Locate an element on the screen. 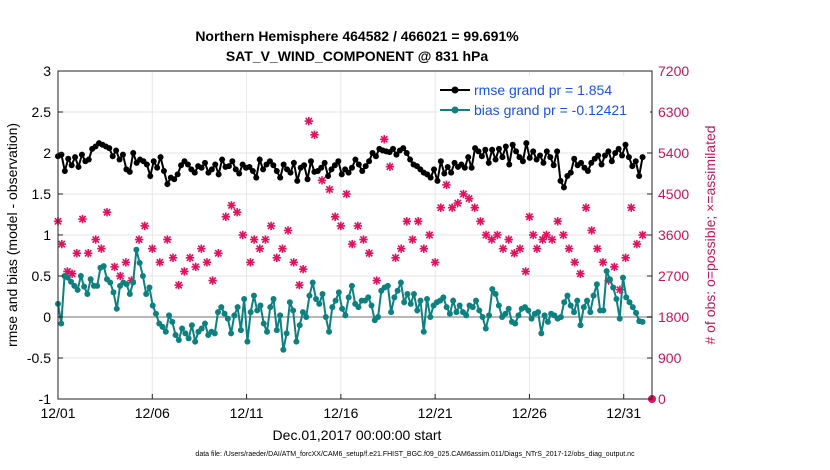  y-tick-label: 2 is located at coordinates (47, 153).